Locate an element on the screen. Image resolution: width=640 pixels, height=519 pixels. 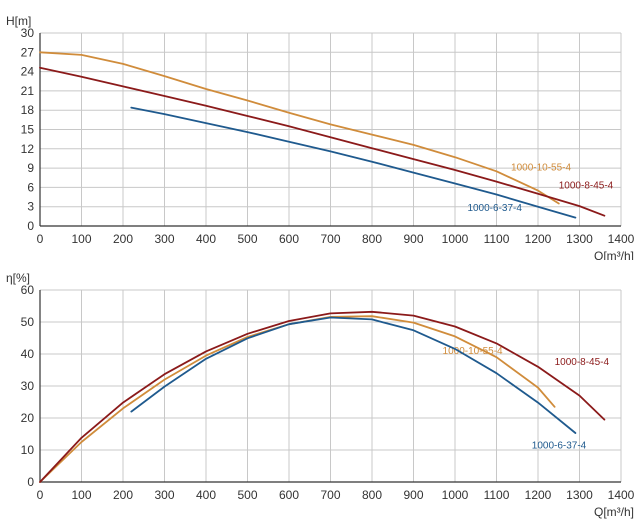
chart2-y-tick-label: 10 is located at coordinates (28, 450).